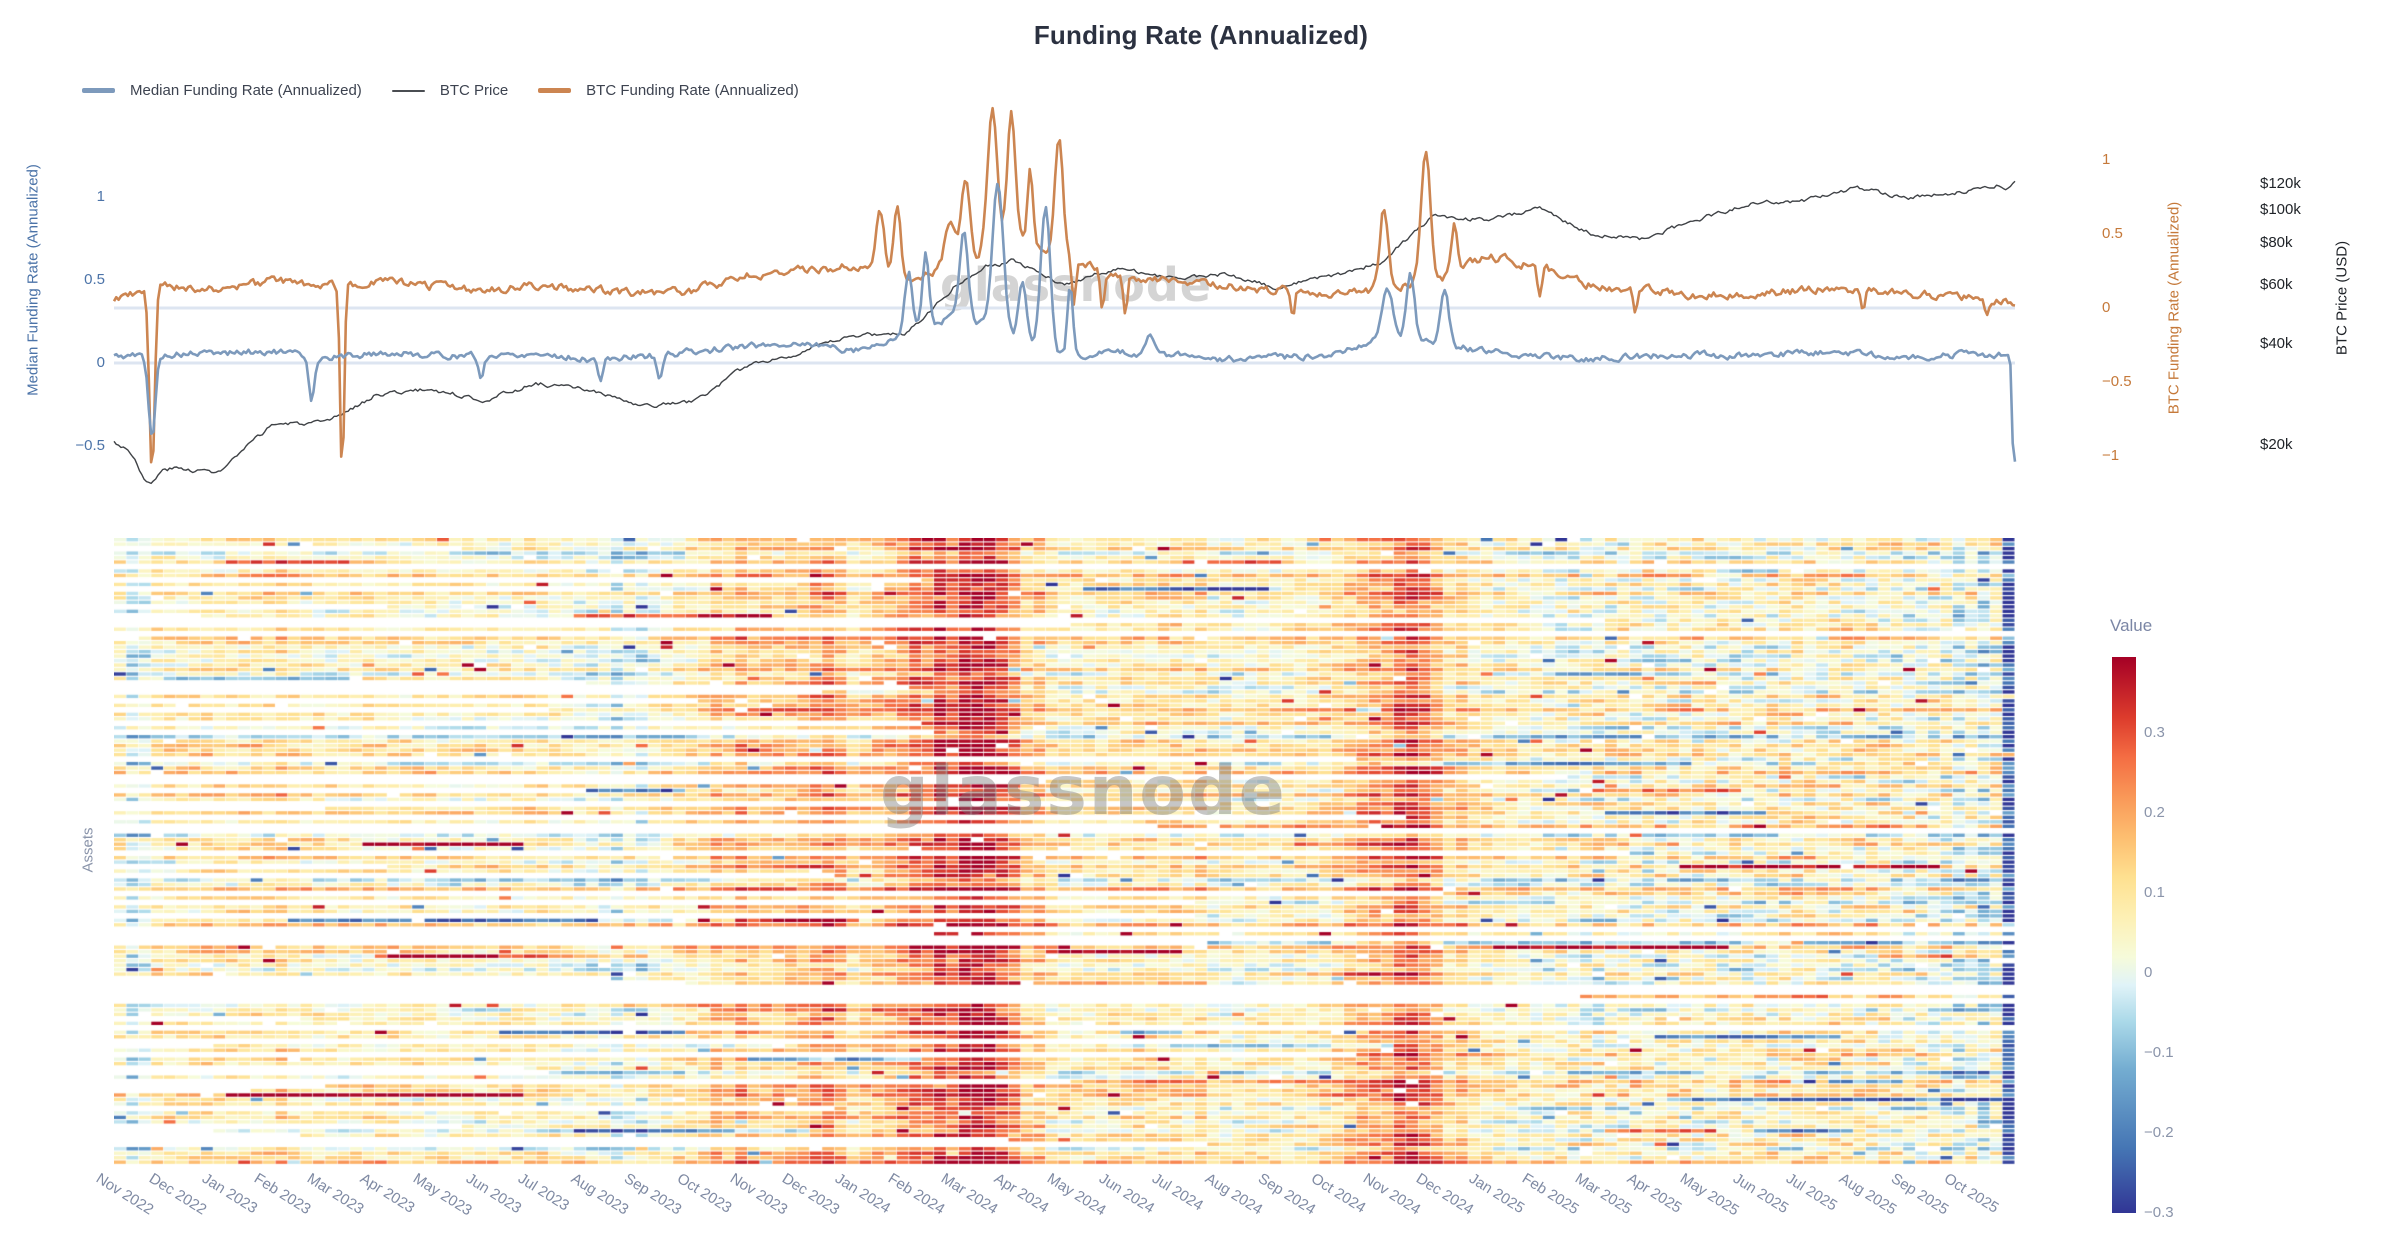 The image size is (2402, 1248). What do you see at coordinates (863, 1194) in the screenshot?
I see `x-tick-month: Jan 2024` at bounding box center [863, 1194].